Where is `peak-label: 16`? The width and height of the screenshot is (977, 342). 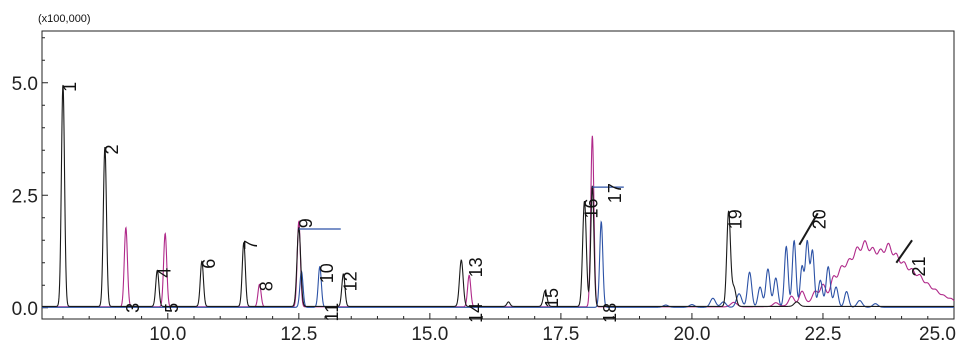
peak-label: 16 is located at coordinates (591, 208).